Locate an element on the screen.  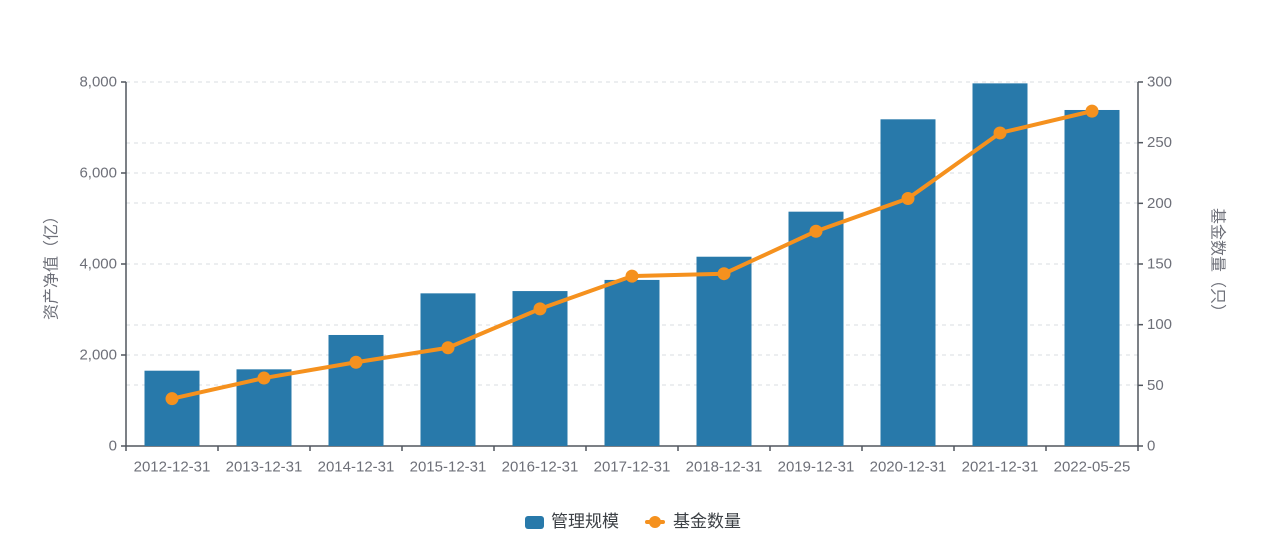
legend-label-line-series: 基金数量 is located at coordinates (707, 521).